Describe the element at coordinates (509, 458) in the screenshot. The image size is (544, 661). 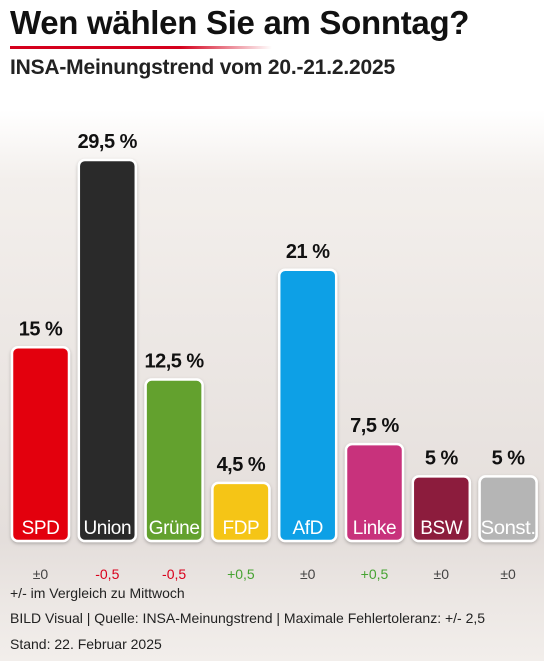
I see `value-label-sonst: 5 %` at that location.